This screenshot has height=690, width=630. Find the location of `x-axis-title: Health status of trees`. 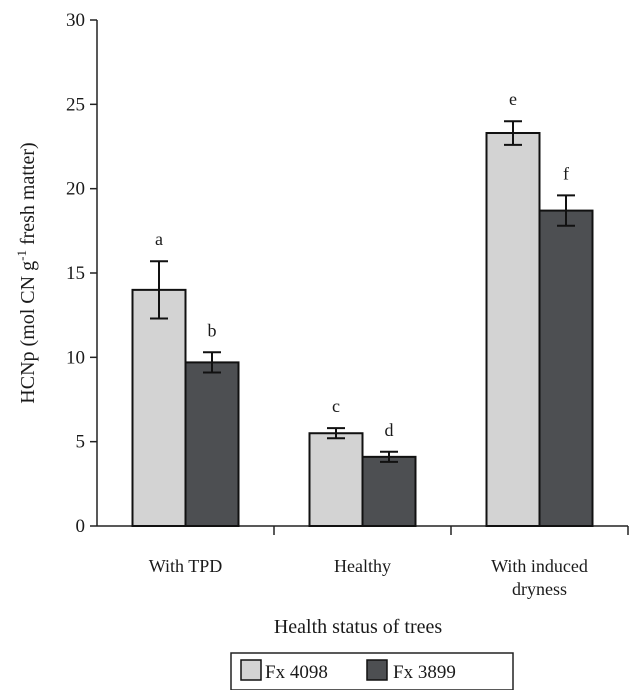

x-axis-title: Health status of trees is located at coordinates (358, 627).